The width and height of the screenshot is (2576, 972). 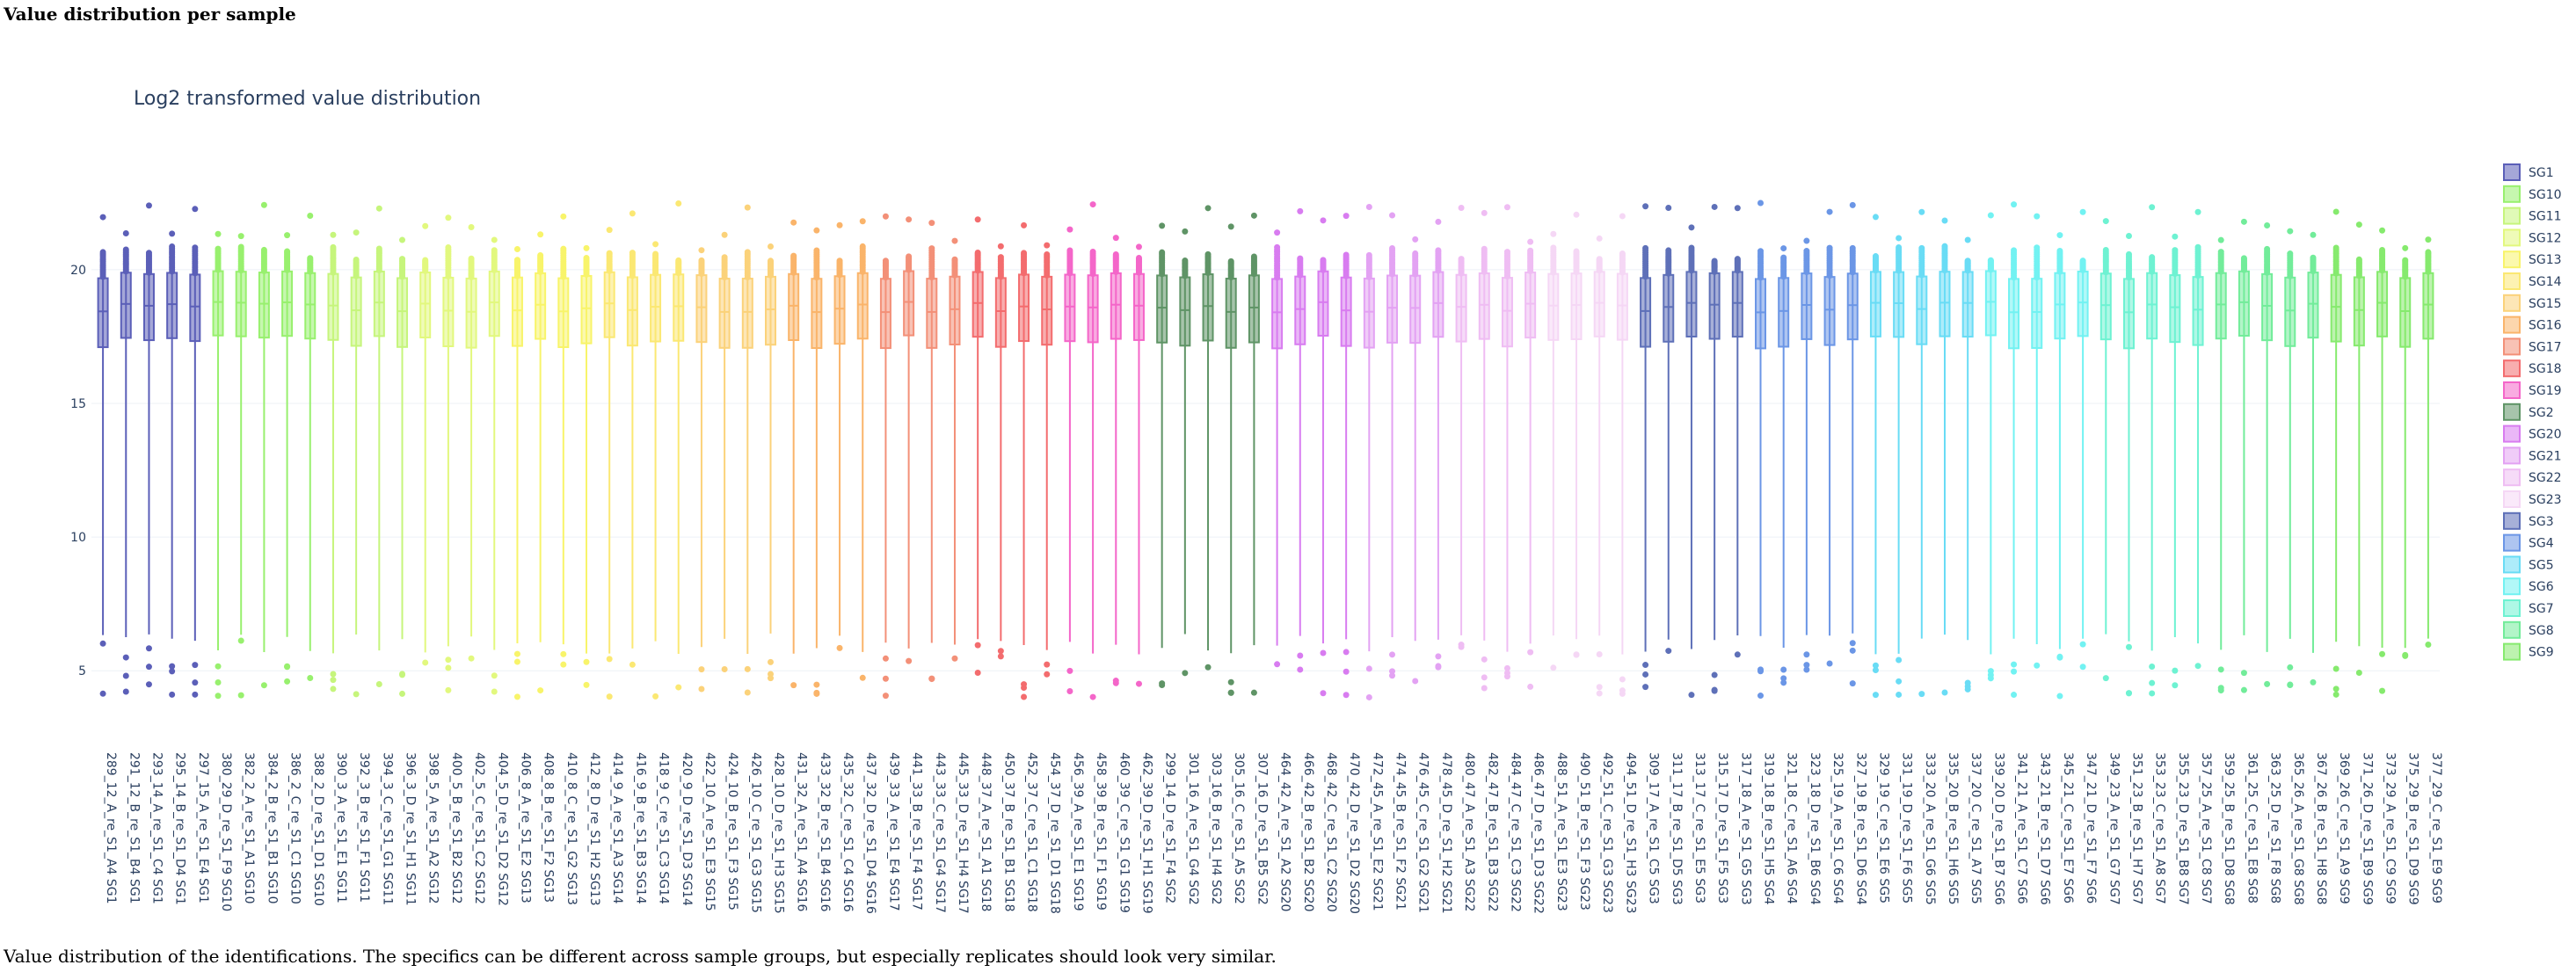 I want to click on legend-item: SG21, so click(x=2532, y=455).